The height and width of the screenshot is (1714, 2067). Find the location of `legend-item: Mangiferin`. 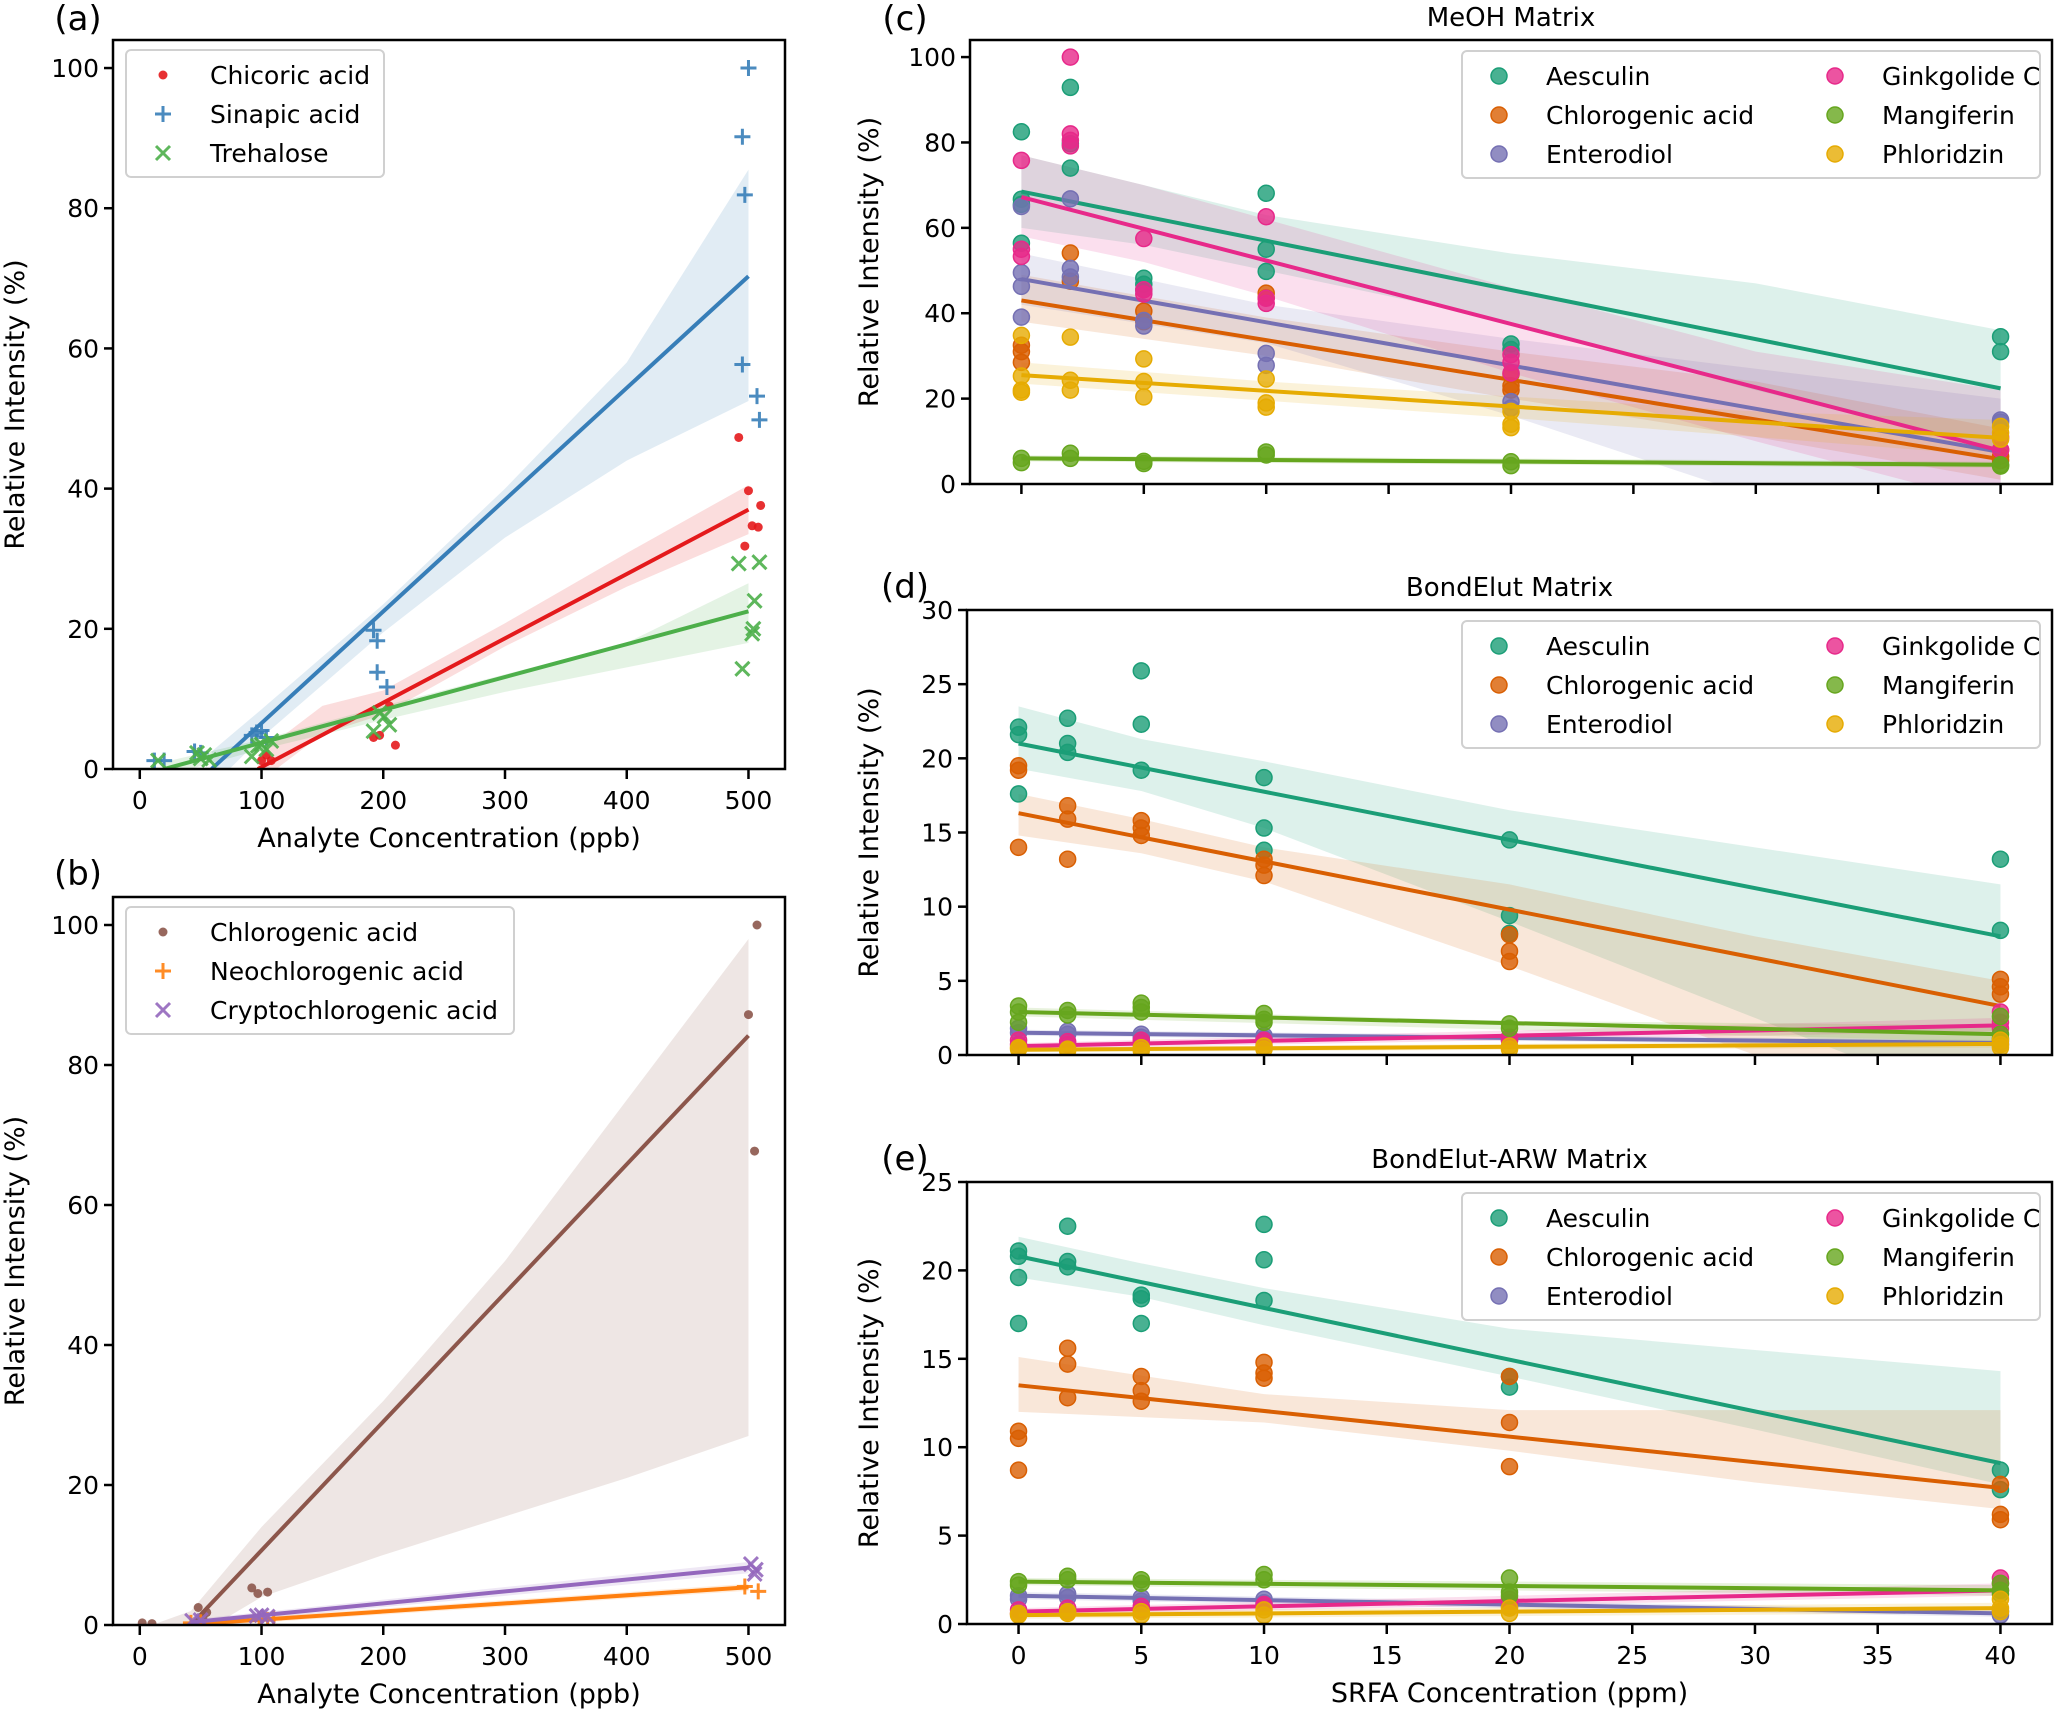

legend-item: Mangiferin is located at coordinates (1920, 115).